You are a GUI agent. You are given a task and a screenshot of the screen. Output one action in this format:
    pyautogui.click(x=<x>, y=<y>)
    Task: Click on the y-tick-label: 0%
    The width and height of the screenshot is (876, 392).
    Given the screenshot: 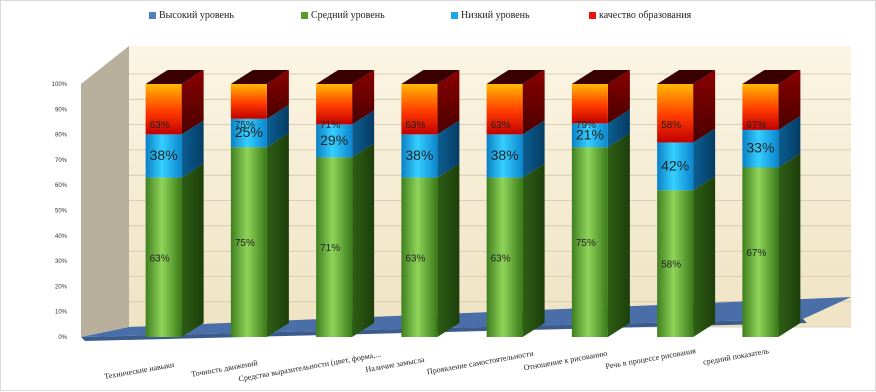 What is the action you would take?
    pyautogui.click(x=62, y=338)
    